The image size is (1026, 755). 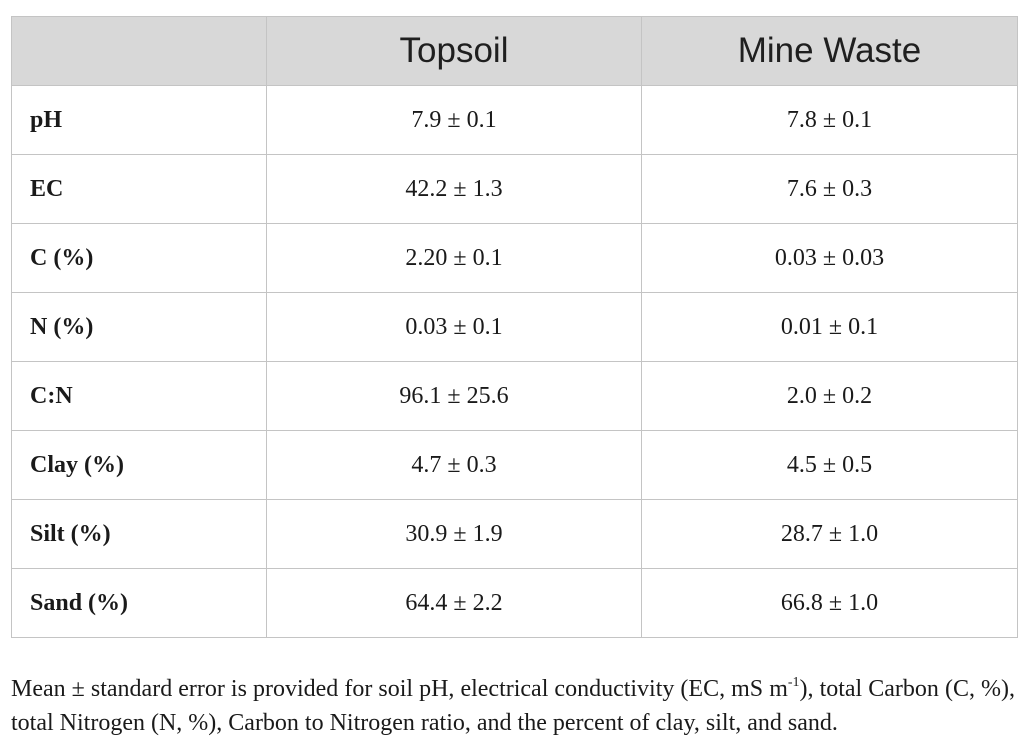 I want to click on mine-waste-value: 28.7 ± 1.0, so click(x=829, y=534).